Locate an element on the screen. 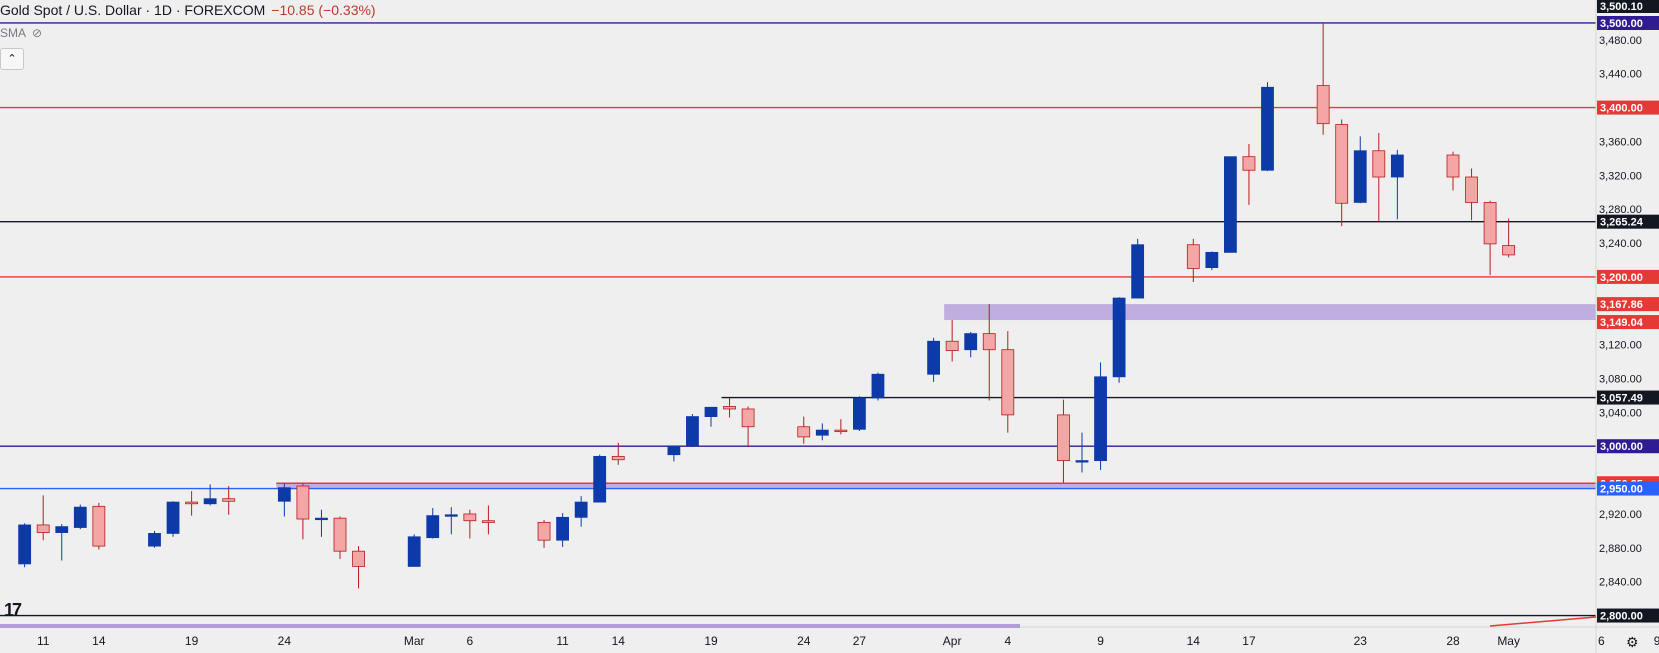 The image size is (1659, 653). eye-hidden-icon: ⊘ is located at coordinates (37, 33).